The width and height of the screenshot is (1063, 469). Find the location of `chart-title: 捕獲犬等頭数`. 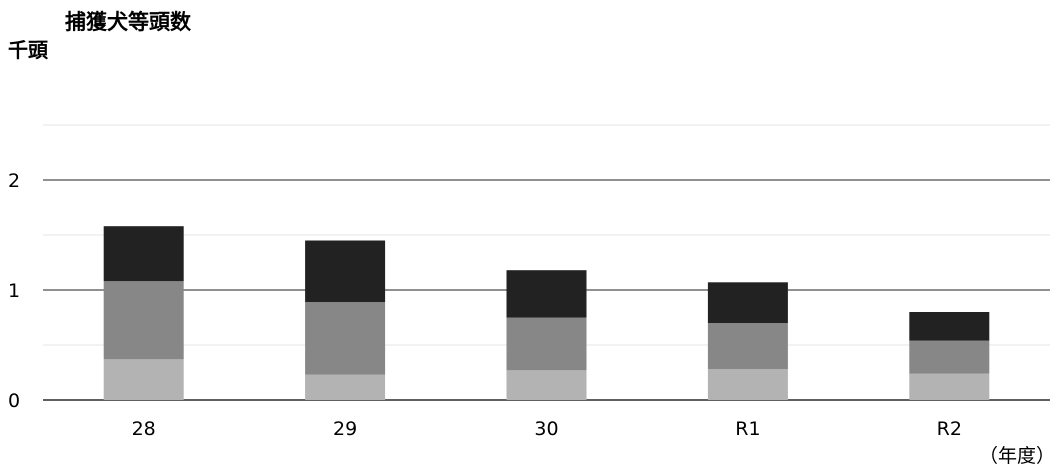

chart-title: 捕獲犬等頭数 is located at coordinates (128, 22).